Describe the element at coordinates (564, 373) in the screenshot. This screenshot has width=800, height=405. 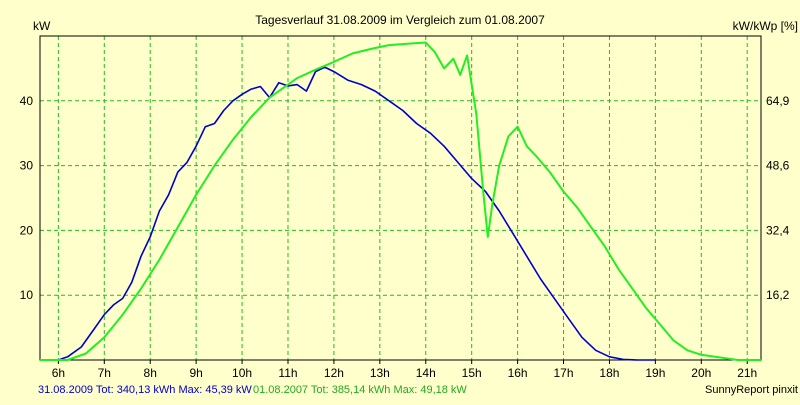
I see `x-tick-label: 17h` at that location.